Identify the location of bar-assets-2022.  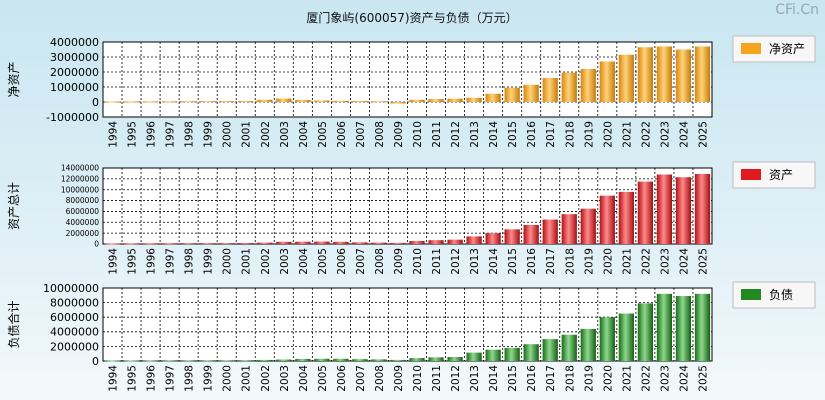
(645, 212).